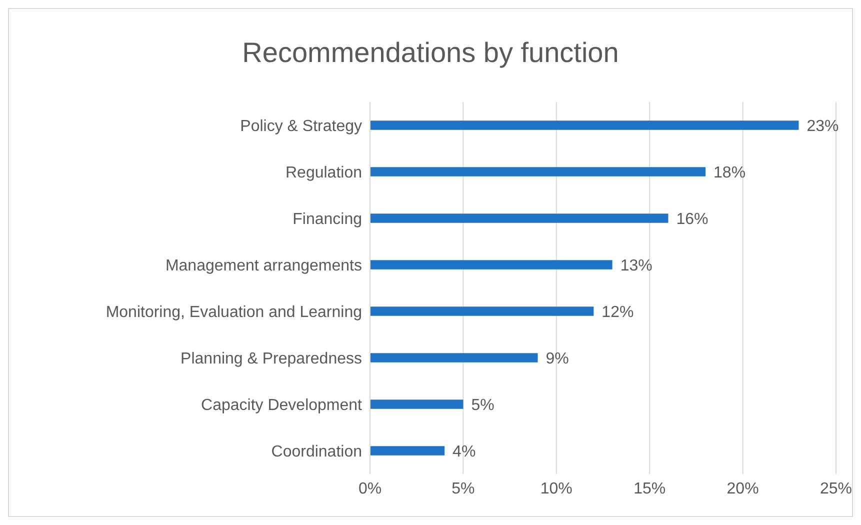 This screenshot has width=861, height=525. What do you see at coordinates (464, 451) in the screenshot?
I see `data-label: 4%` at bounding box center [464, 451].